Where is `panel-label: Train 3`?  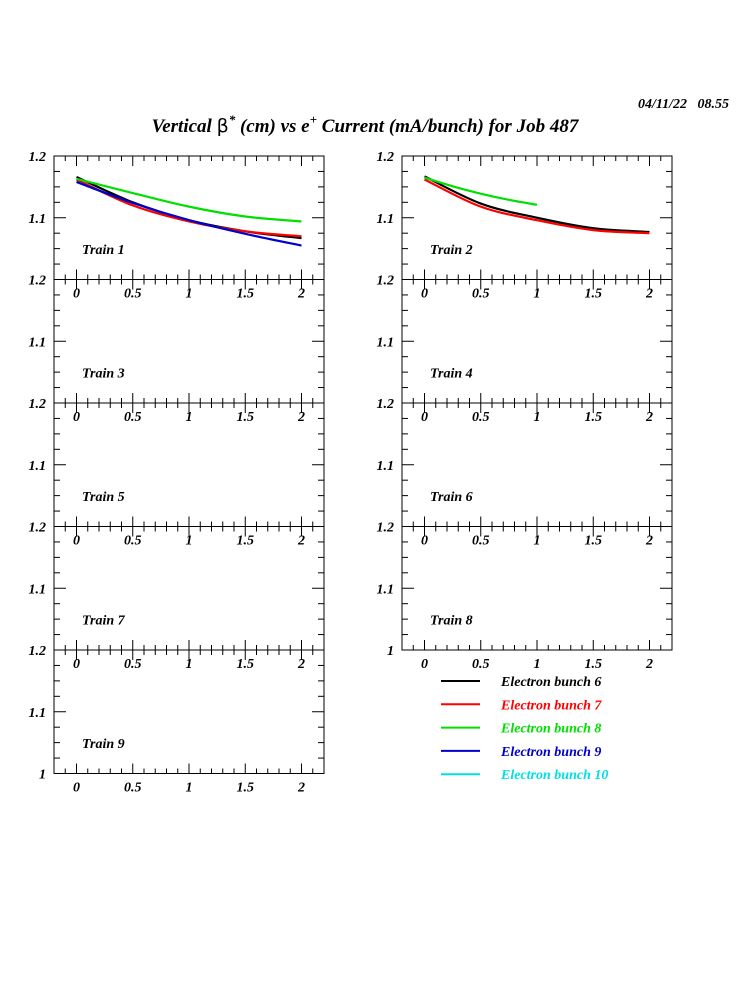
panel-label: Train 3 is located at coordinates (103, 374).